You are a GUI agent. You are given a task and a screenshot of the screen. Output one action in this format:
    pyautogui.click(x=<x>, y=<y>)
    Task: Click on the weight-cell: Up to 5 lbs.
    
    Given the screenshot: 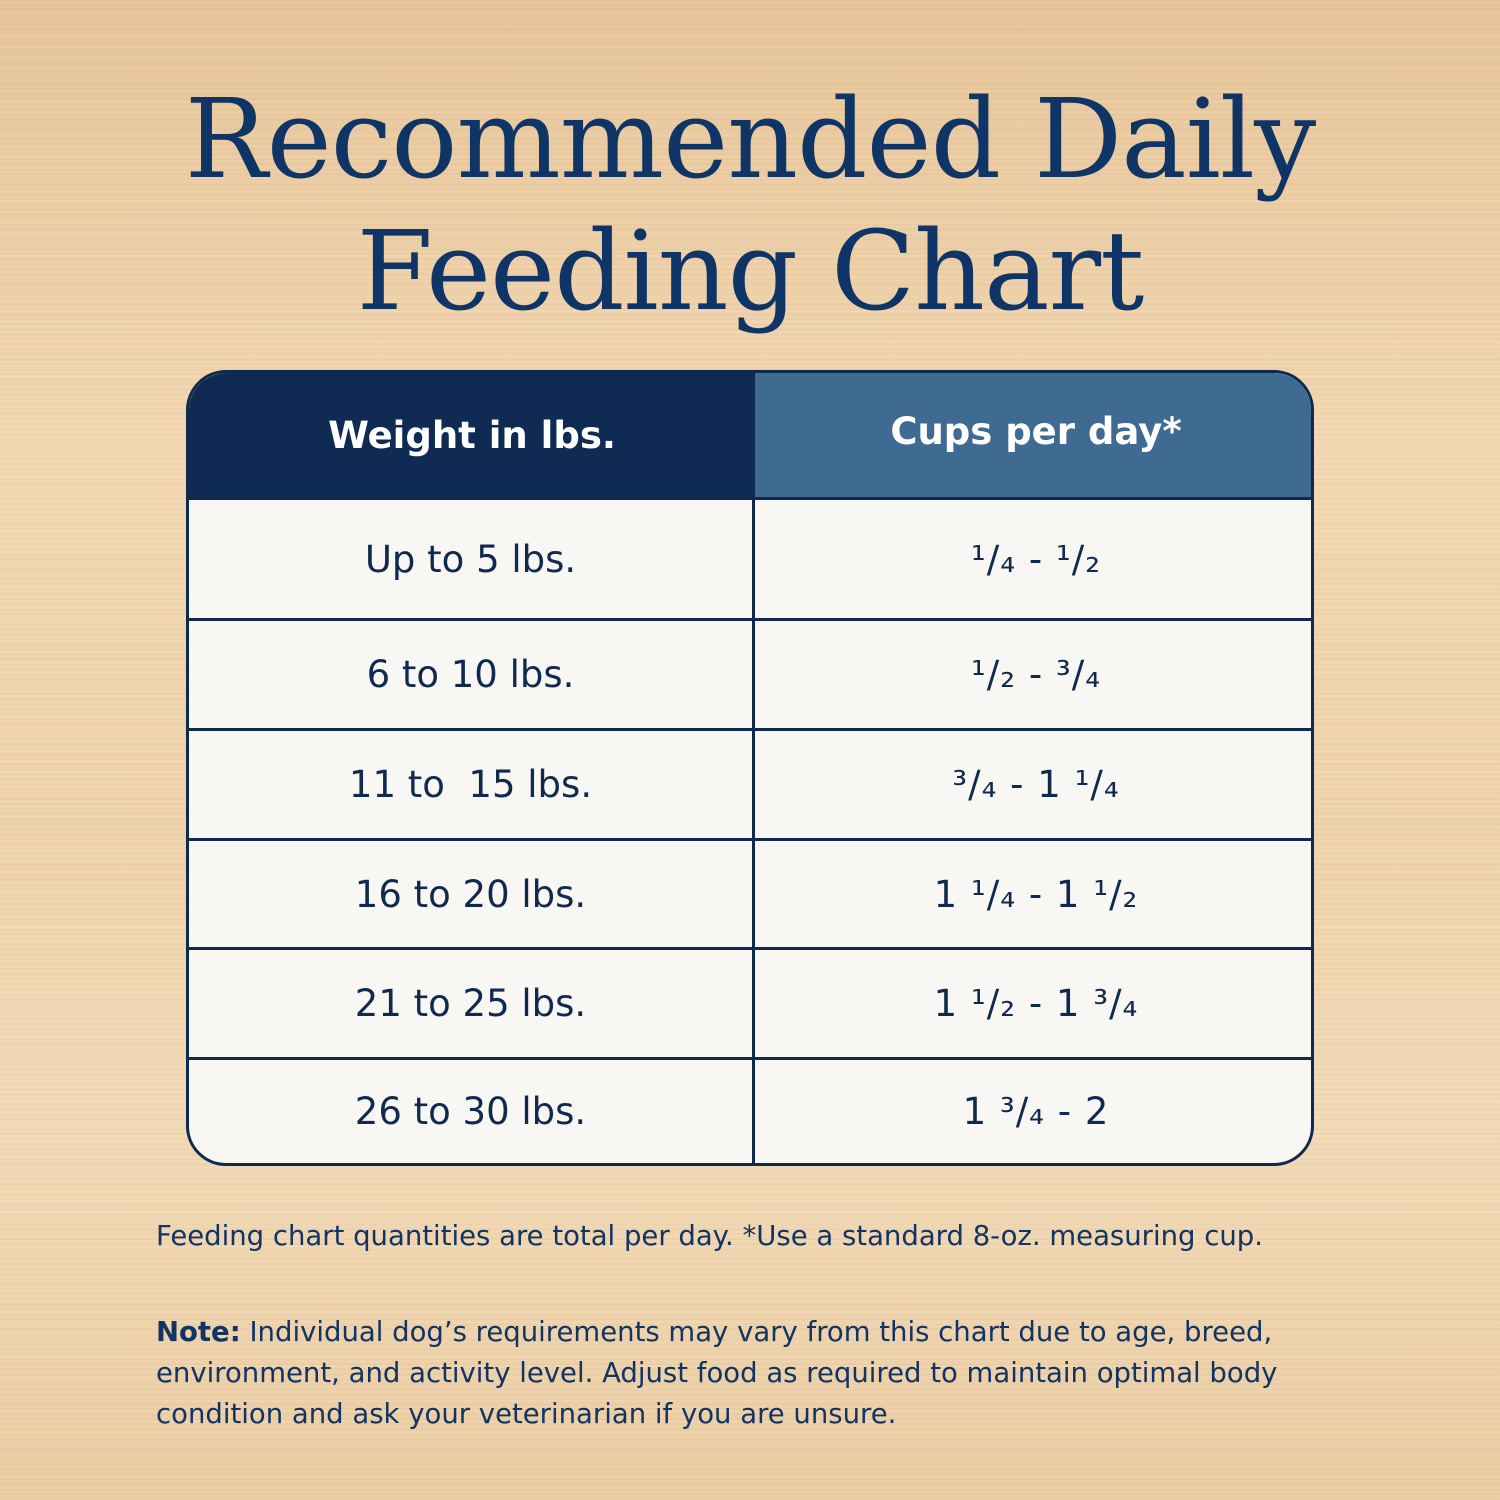 What is the action you would take?
    pyautogui.click(x=472, y=559)
    